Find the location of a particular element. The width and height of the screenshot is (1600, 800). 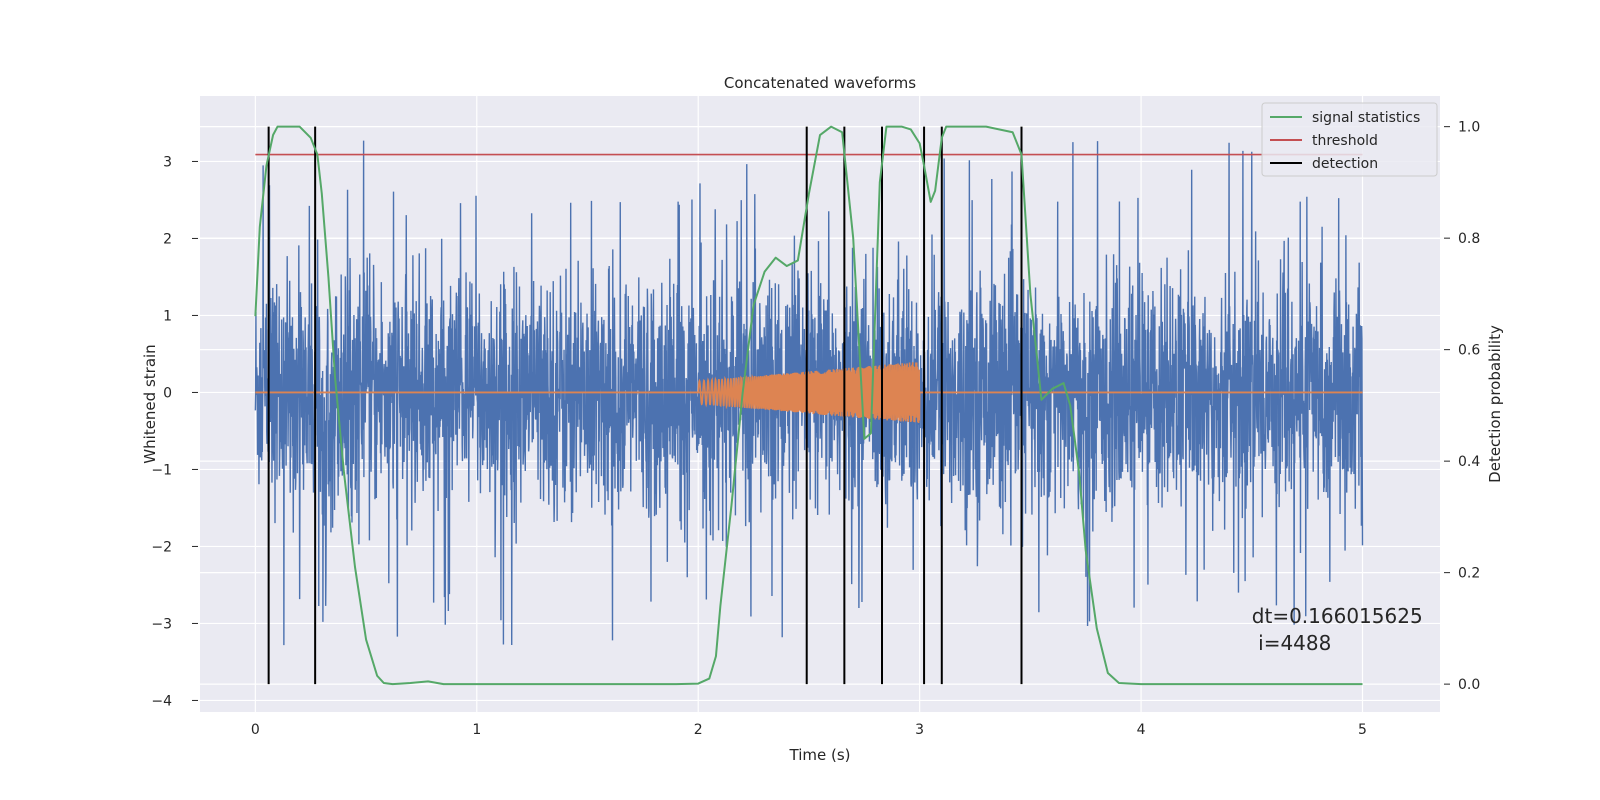

y-left-tick-label: 2 is located at coordinates (167, 239).